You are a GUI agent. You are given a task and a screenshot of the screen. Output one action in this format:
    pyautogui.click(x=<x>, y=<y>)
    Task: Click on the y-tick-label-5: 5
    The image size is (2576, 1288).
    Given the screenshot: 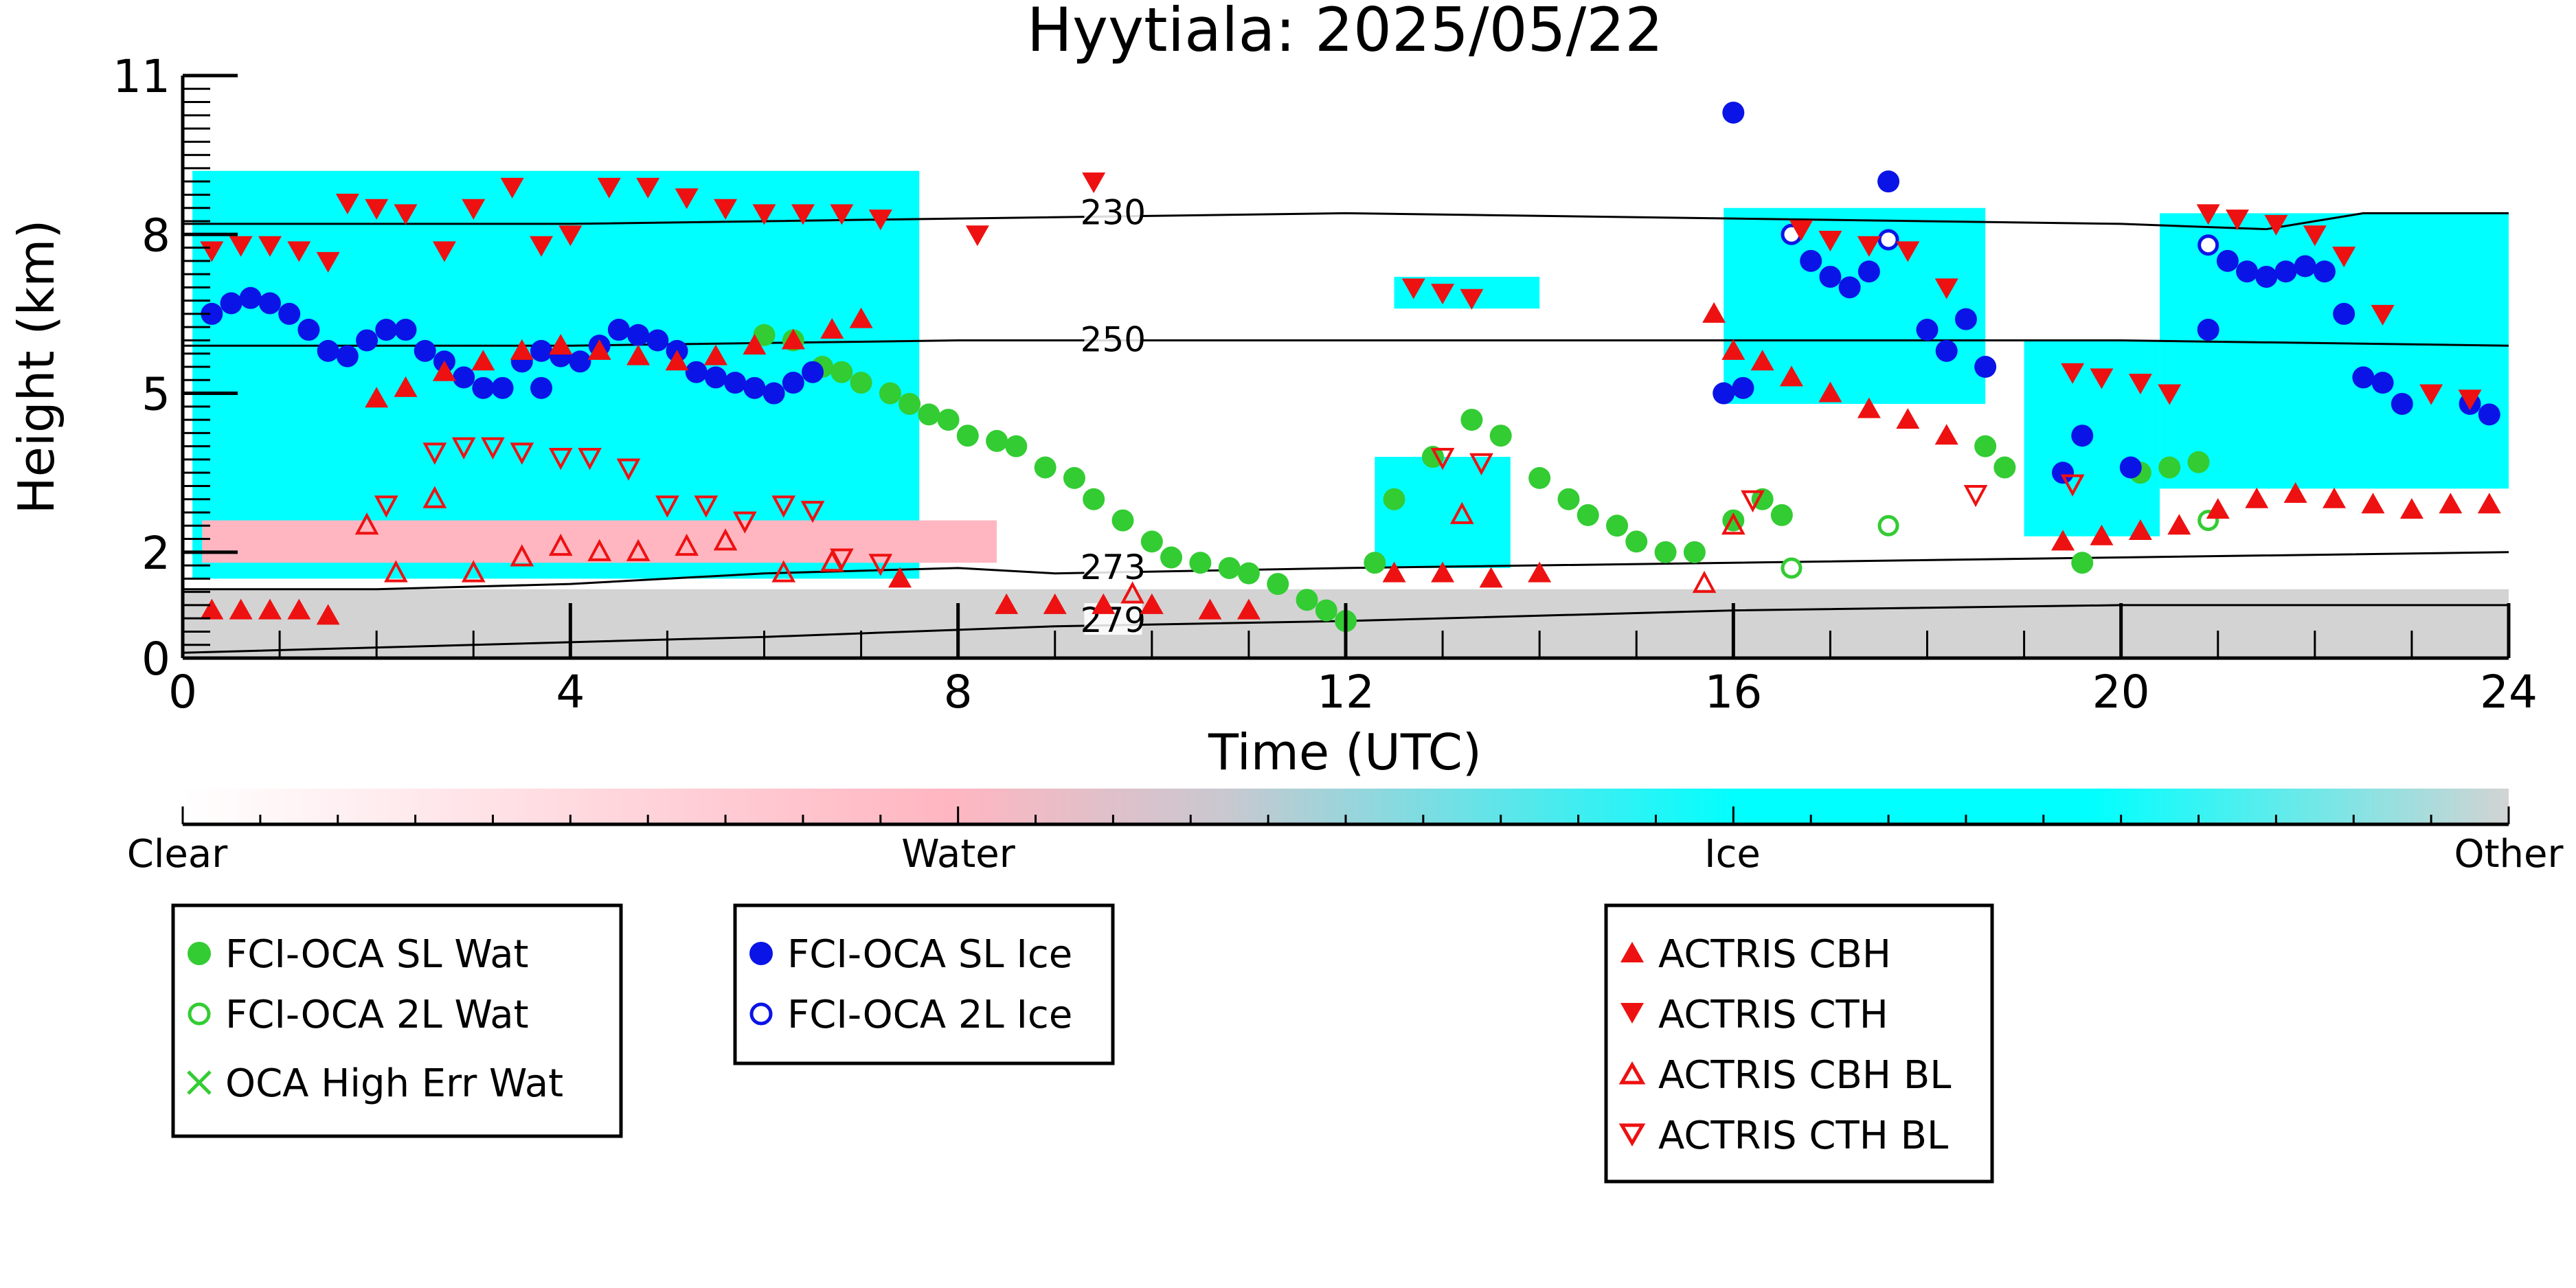 What is the action you would take?
    pyautogui.click(x=156, y=394)
    